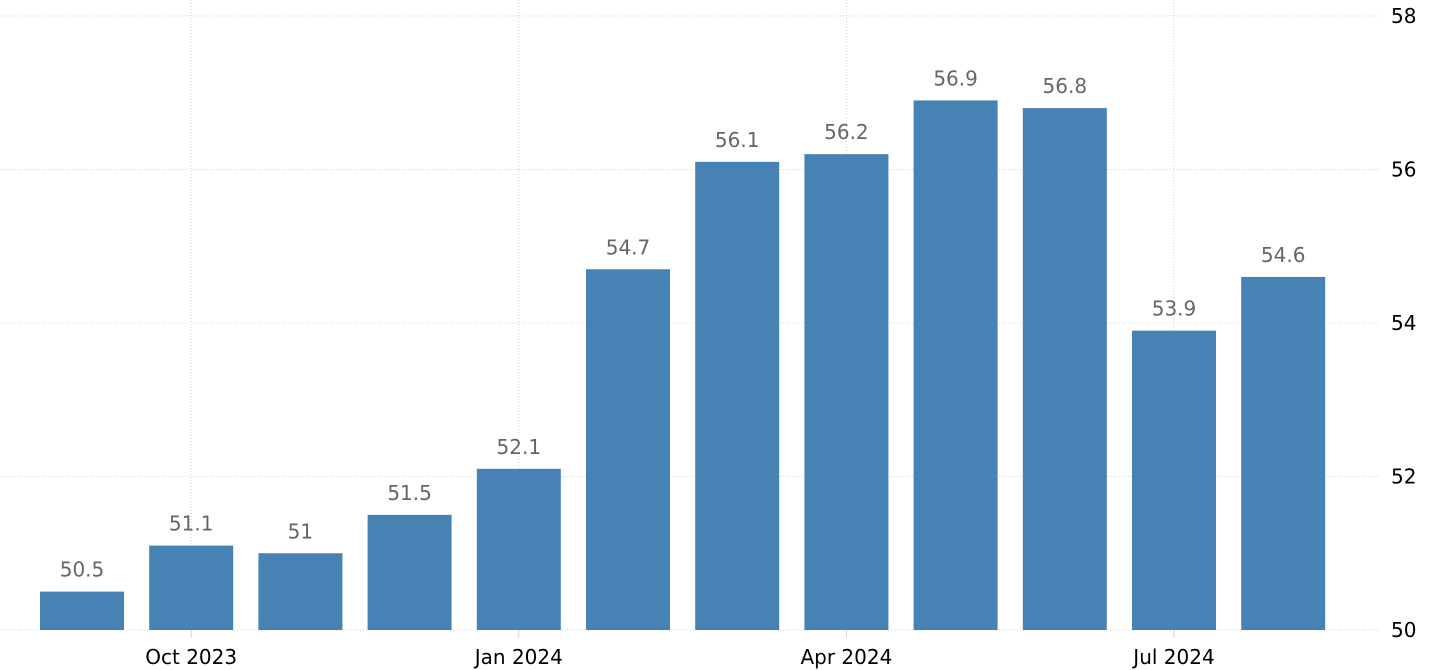  I want to click on y-tick-label: 50, so click(1403, 630).